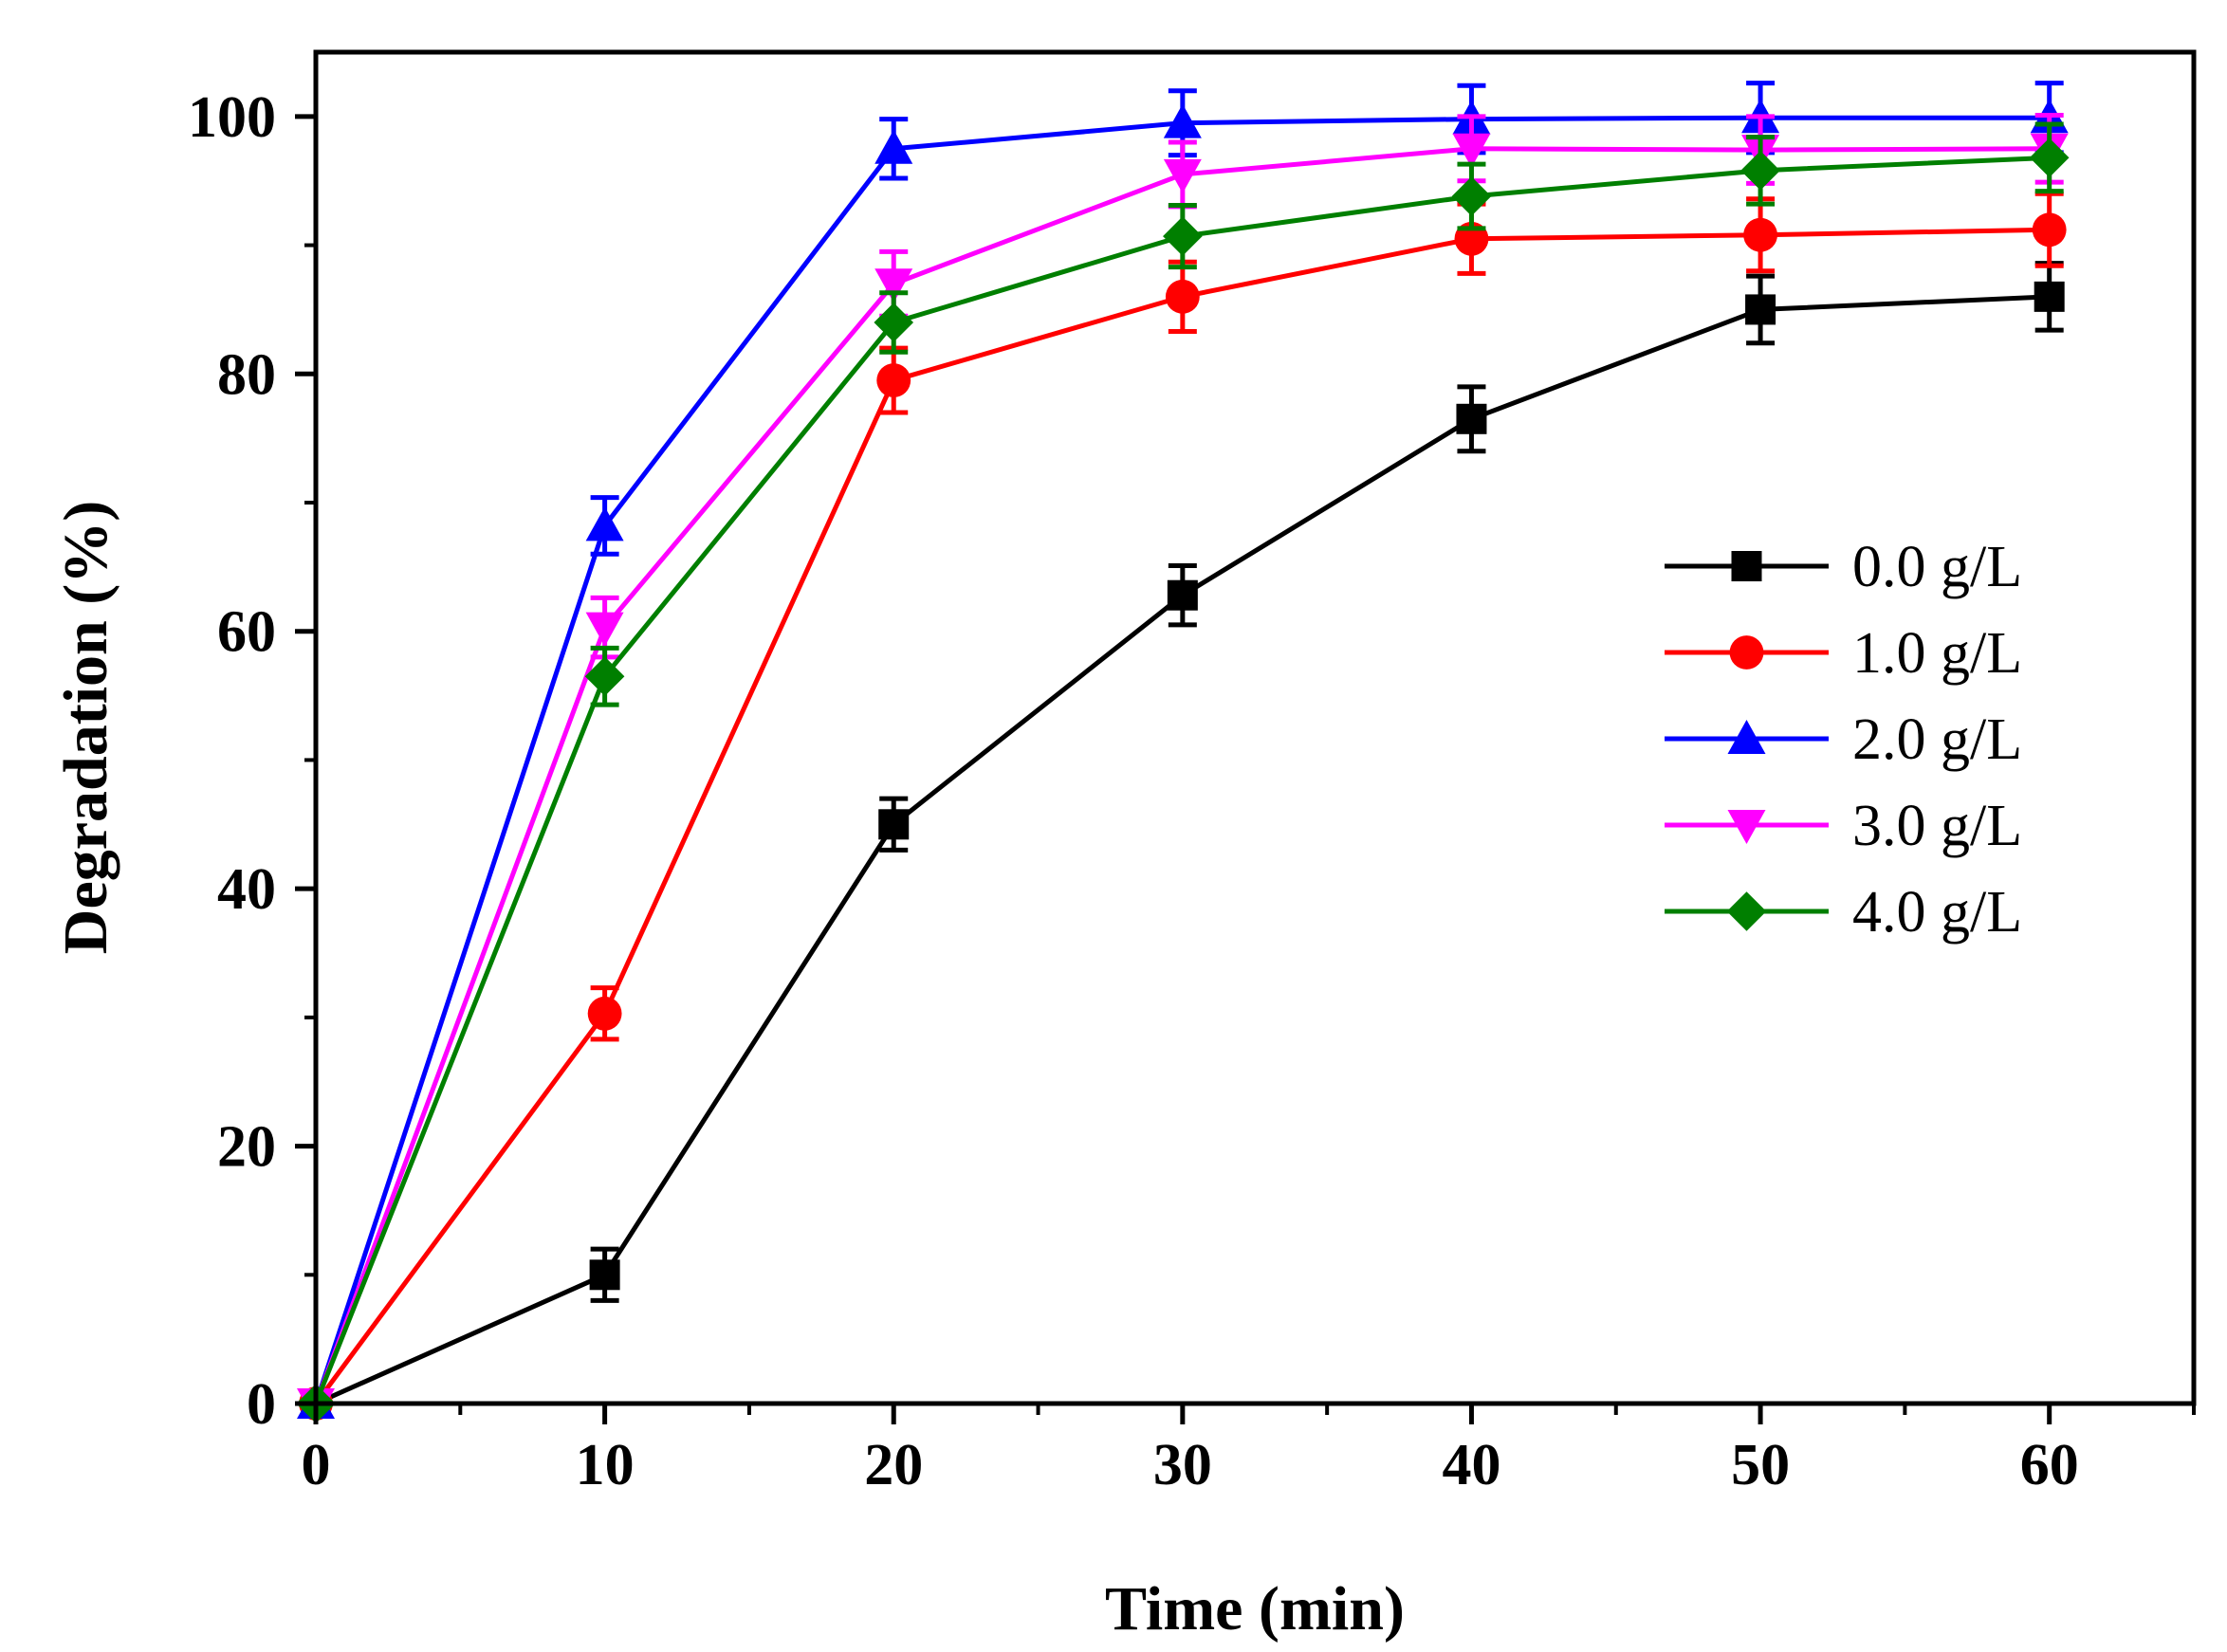 This screenshot has height=1652, width=2227. Describe the element at coordinates (2049, 1465) in the screenshot. I see `x-tick-label: 60` at that location.